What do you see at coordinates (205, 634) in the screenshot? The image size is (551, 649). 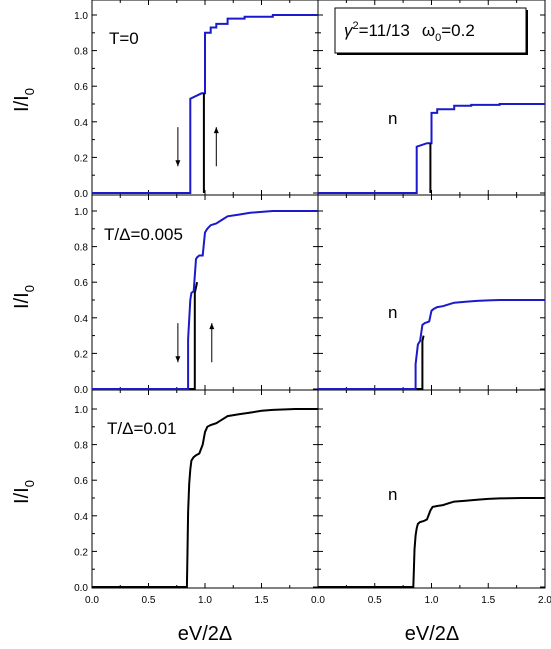 I see `x-axis-title-left: eV/2Δ` at bounding box center [205, 634].